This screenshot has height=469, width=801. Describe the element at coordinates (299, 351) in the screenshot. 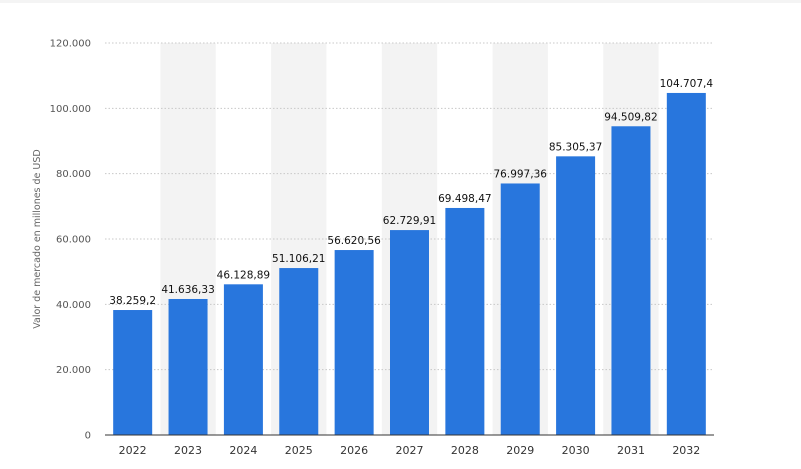

I see `bar-2025` at that location.